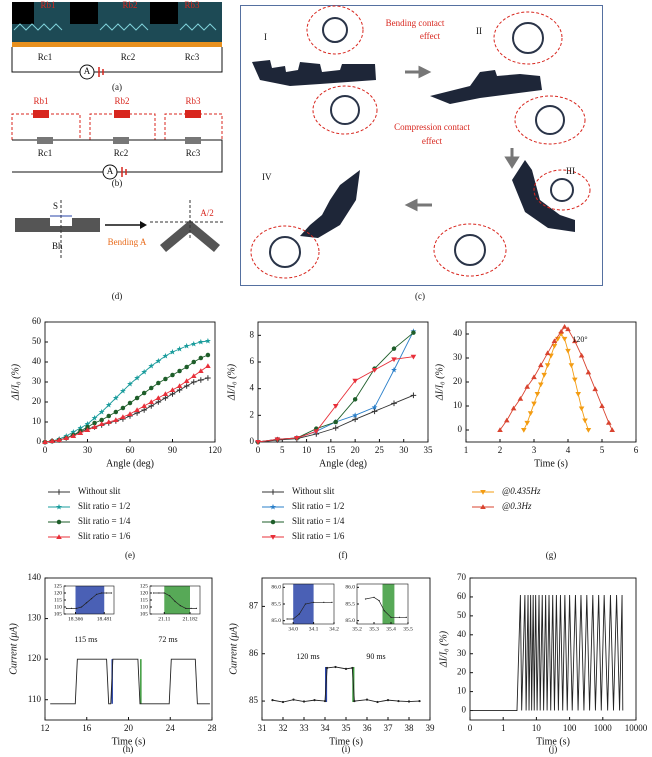 Image resolution: width=652 pixels, height=757 pixels. What do you see at coordinates (470, 250) in the screenshot?
I see `zoom-circle` at bounding box center [470, 250].